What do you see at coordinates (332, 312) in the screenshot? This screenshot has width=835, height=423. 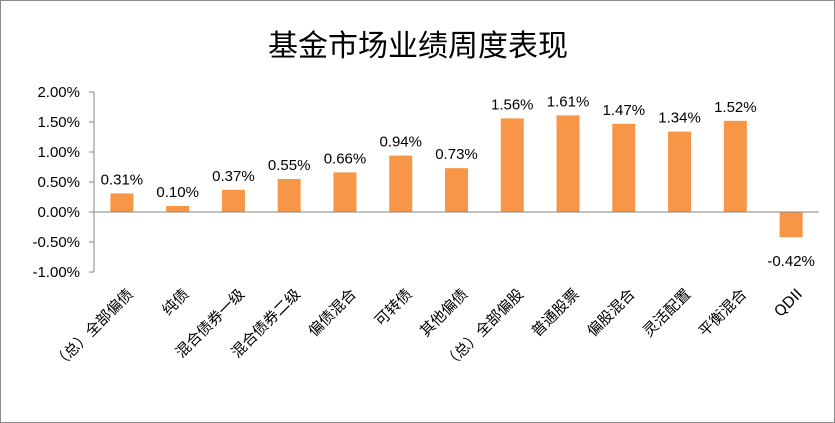 I see `x-tick-label: 偏债混合` at bounding box center [332, 312].